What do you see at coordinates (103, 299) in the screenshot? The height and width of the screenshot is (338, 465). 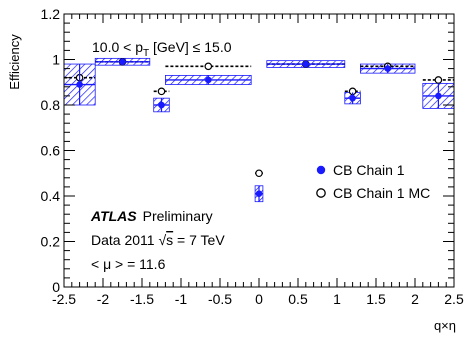 I see `x-tick-label: -2` at bounding box center [103, 299].